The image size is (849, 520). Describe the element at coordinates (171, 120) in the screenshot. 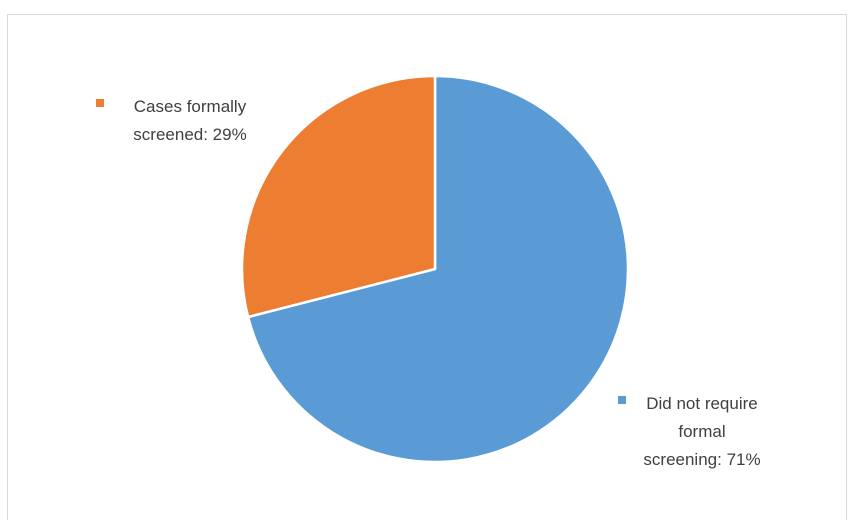

I see `data-label-cases-formally-screened: Cases formally screened: 29%` at that location.